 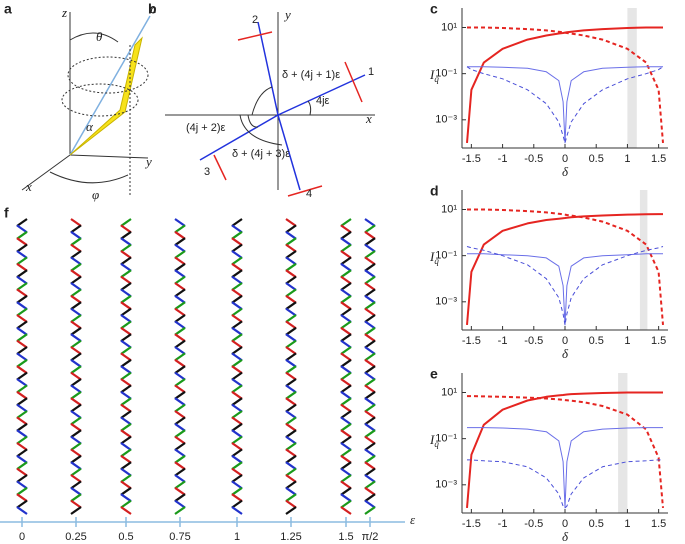 What do you see at coordinates (86, 103) in the screenshot?
I see `panel-a` at bounding box center [86, 103].